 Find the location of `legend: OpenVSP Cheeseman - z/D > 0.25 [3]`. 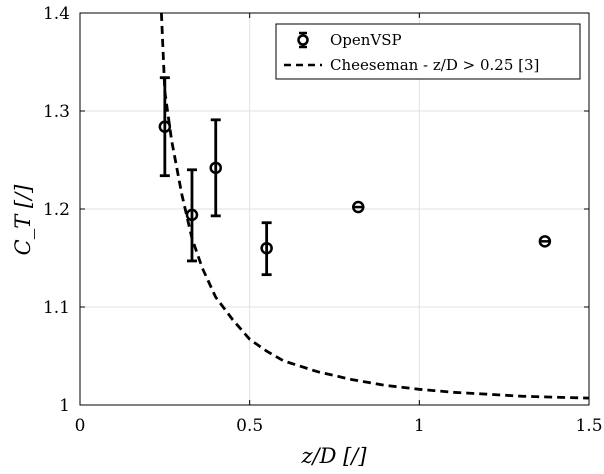

legend: OpenVSP Cheeseman - z/D > 0.25 [3] is located at coordinates (428, 51).